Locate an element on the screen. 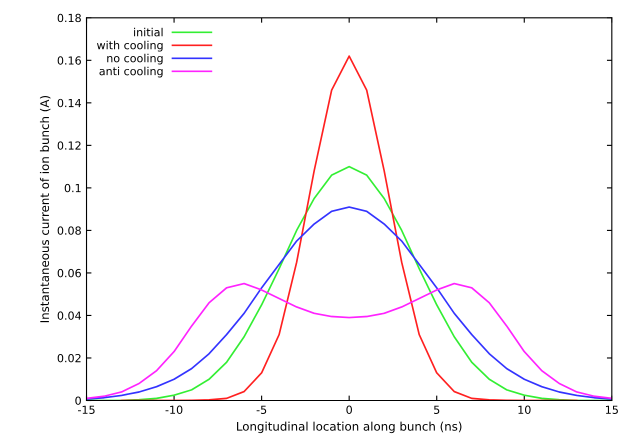  y-tick-label: 0.16 is located at coordinates (69, 60).